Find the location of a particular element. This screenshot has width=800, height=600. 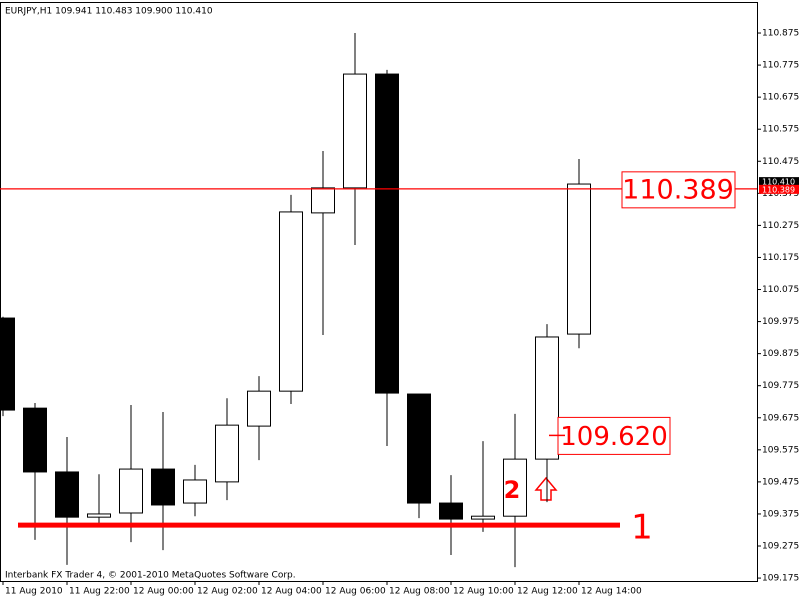

level-tag-label: 110.389 is located at coordinates (778, 189).